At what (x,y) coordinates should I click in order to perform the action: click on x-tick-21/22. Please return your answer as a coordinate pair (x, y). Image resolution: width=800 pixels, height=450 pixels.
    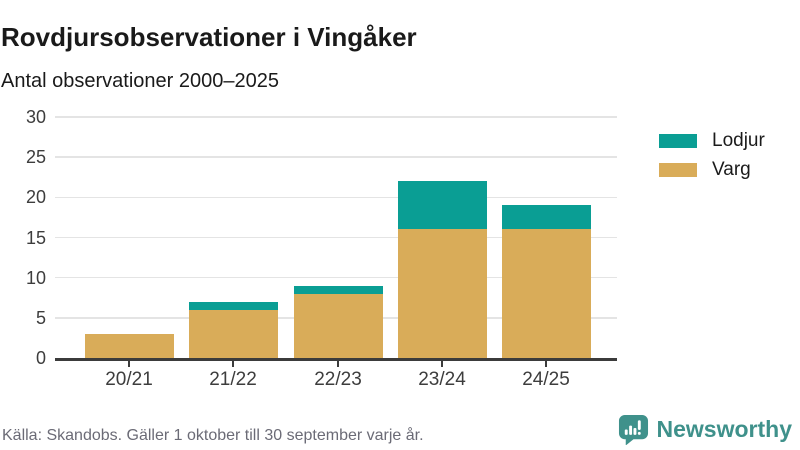
    Looking at the image, I should click on (233, 363).